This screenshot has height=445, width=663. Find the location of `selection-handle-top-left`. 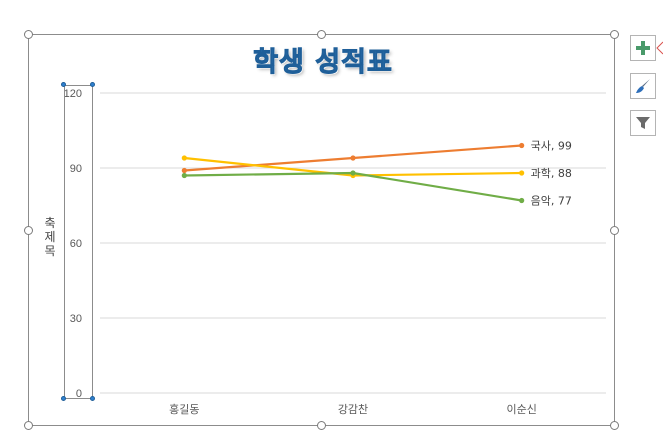

selection-handle-top-left is located at coordinates (63, 84).